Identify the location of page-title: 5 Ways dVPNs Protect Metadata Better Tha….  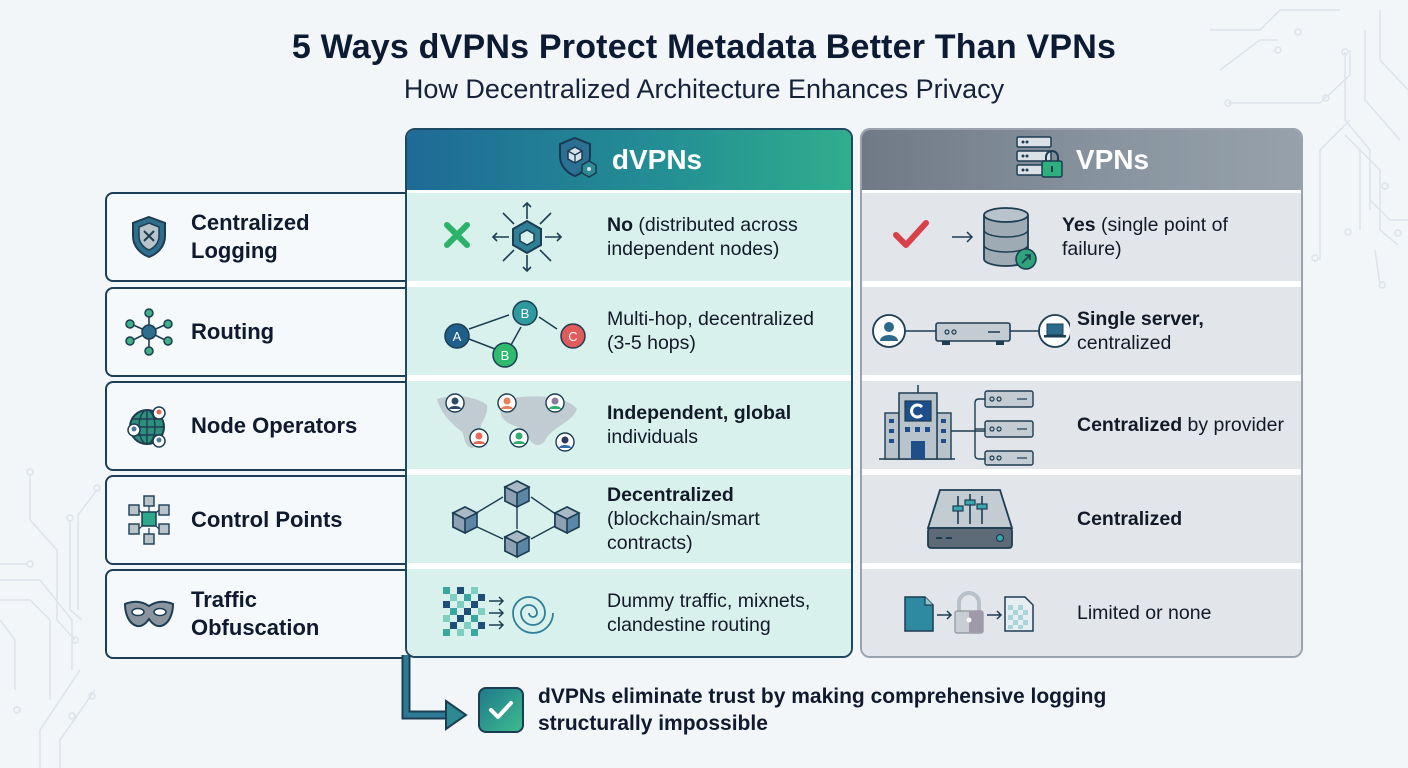
(704, 47).